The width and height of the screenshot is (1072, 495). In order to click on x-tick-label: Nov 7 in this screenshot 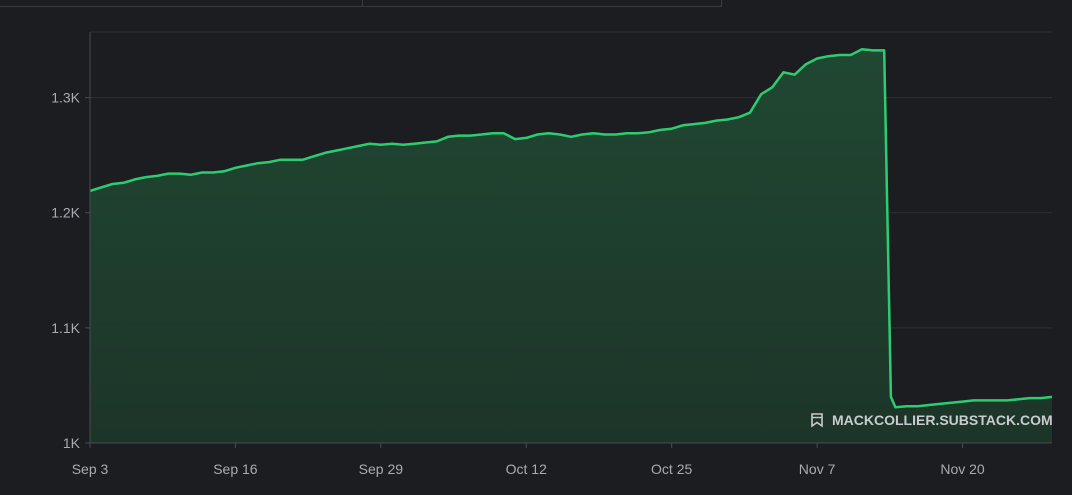, I will do `click(817, 469)`.